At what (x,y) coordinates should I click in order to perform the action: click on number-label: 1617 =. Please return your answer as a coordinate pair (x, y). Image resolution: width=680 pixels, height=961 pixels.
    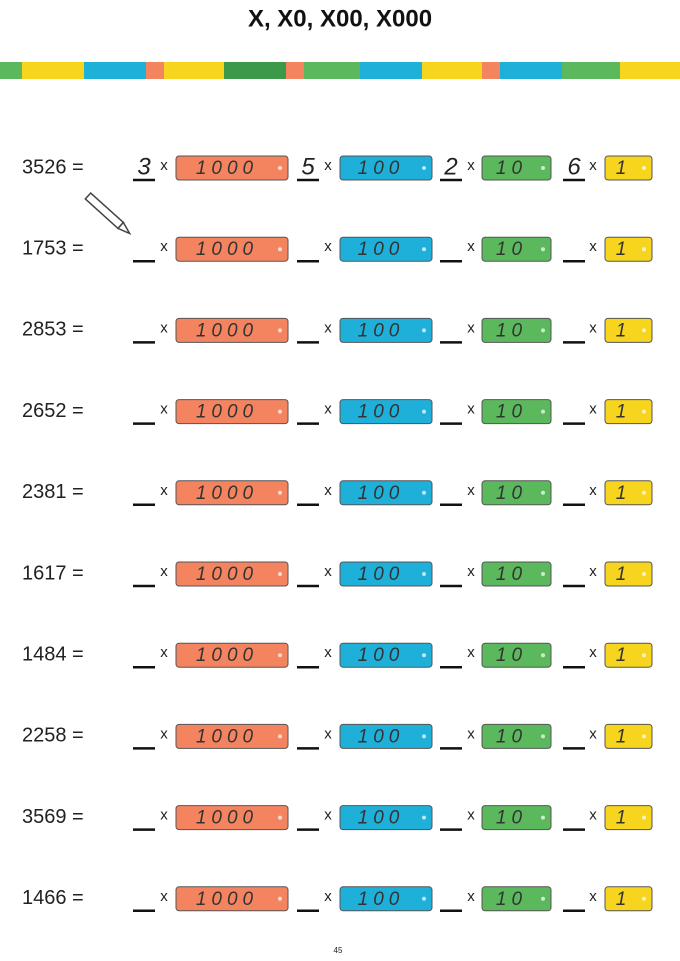
    Looking at the image, I should click on (53, 573).